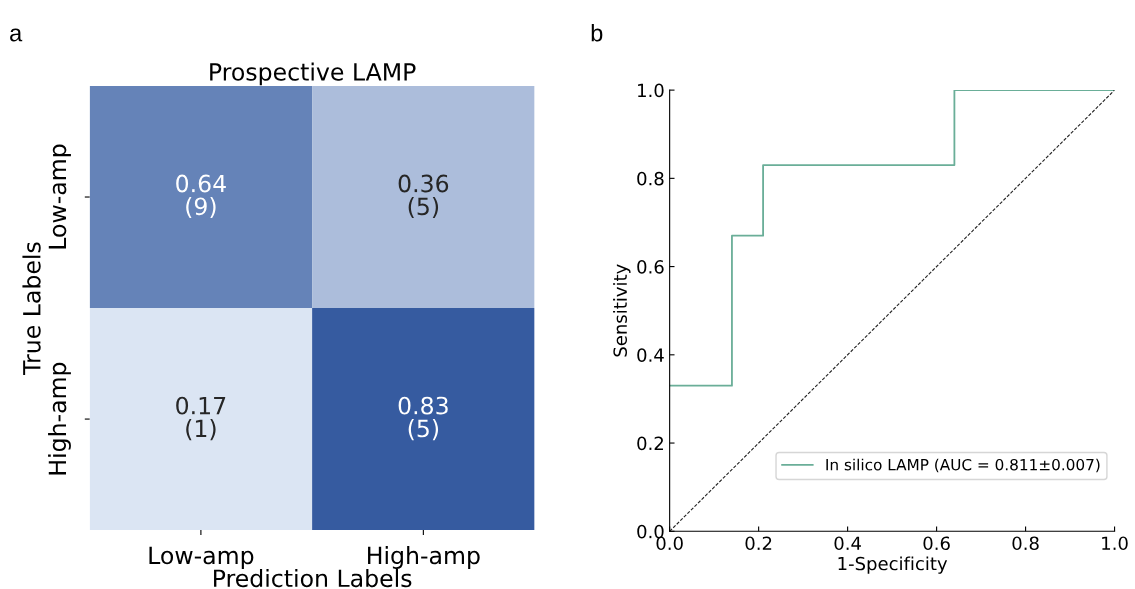 This screenshot has width=1135, height=589. Describe the element at coordinates (16, 35) in the screenshot. I see `text: a` at that location.